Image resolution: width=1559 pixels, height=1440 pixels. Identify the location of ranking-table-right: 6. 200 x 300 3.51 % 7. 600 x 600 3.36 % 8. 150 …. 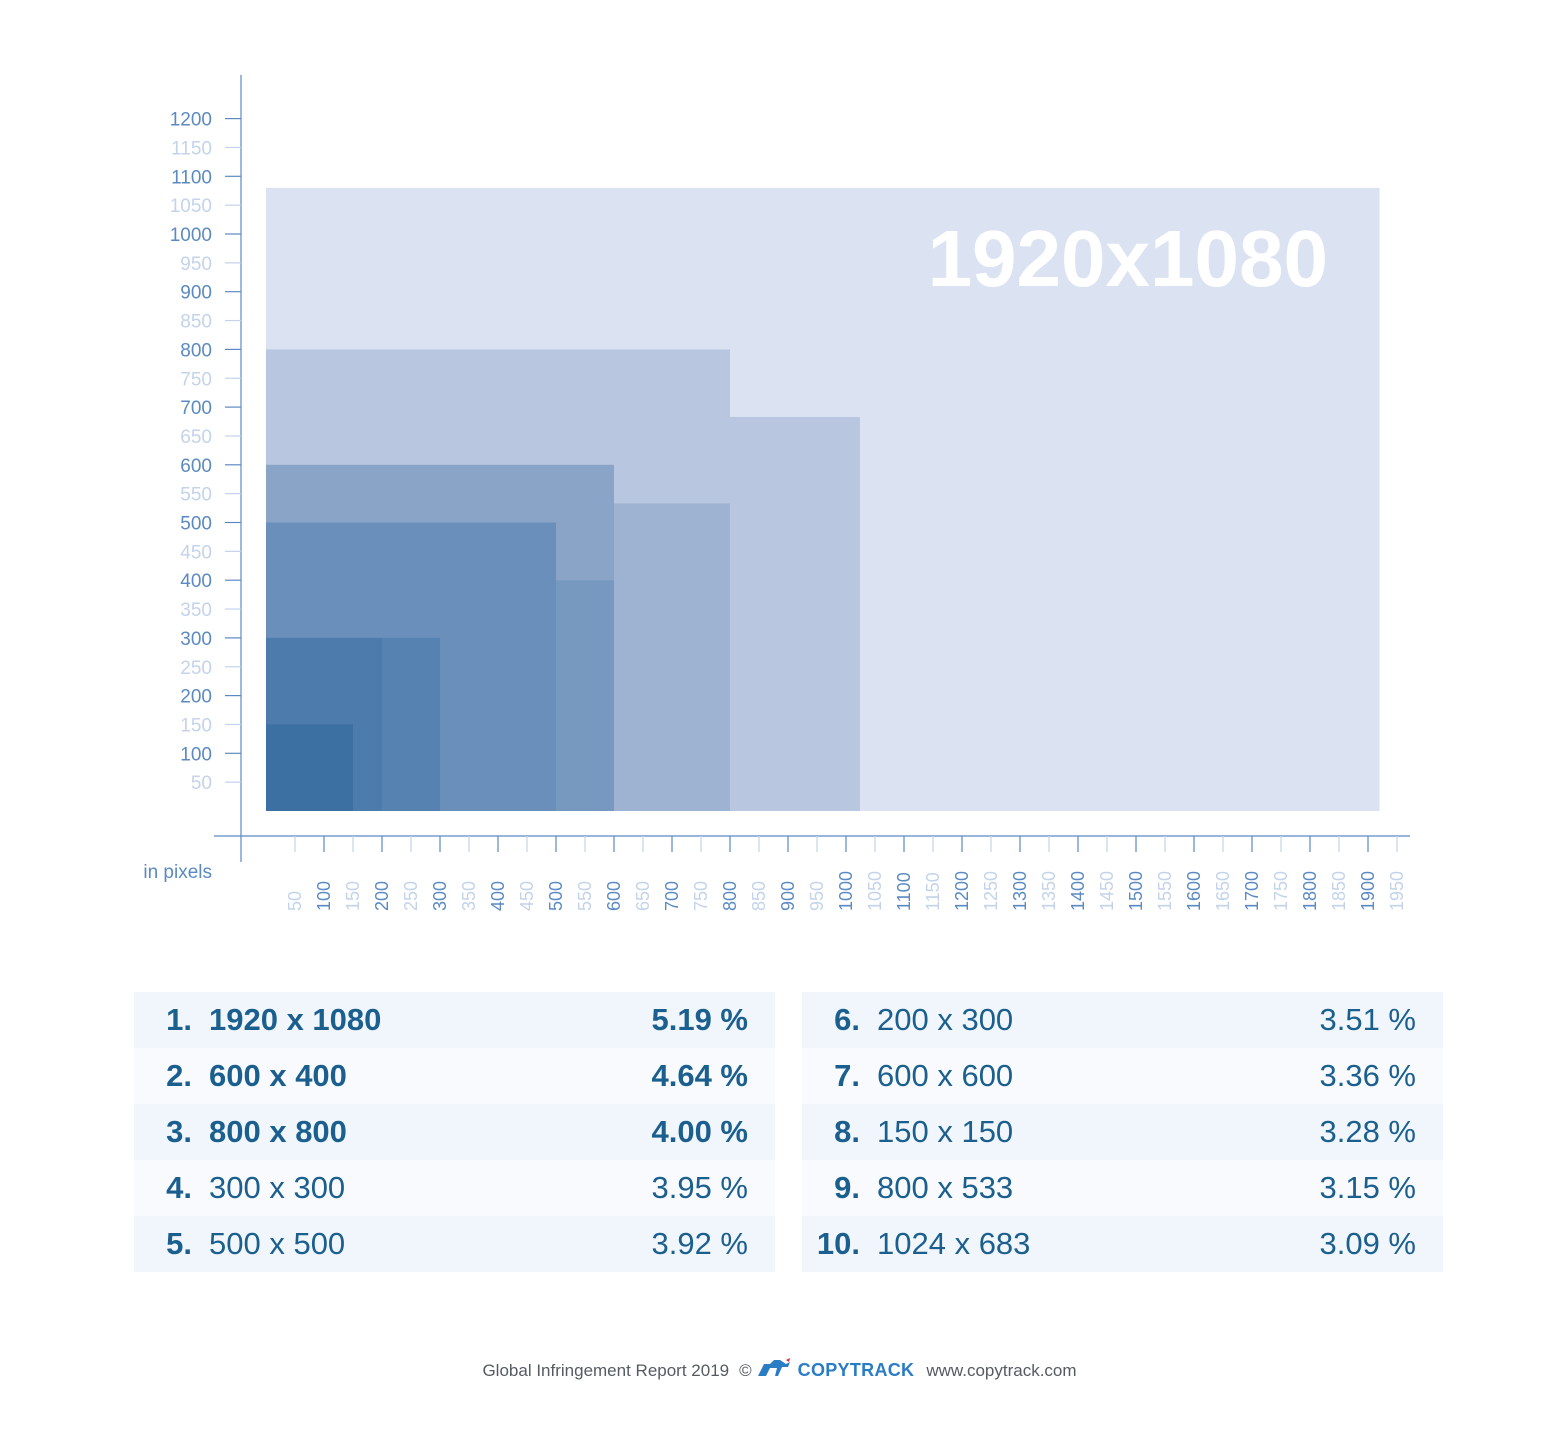
(1122, 1132).